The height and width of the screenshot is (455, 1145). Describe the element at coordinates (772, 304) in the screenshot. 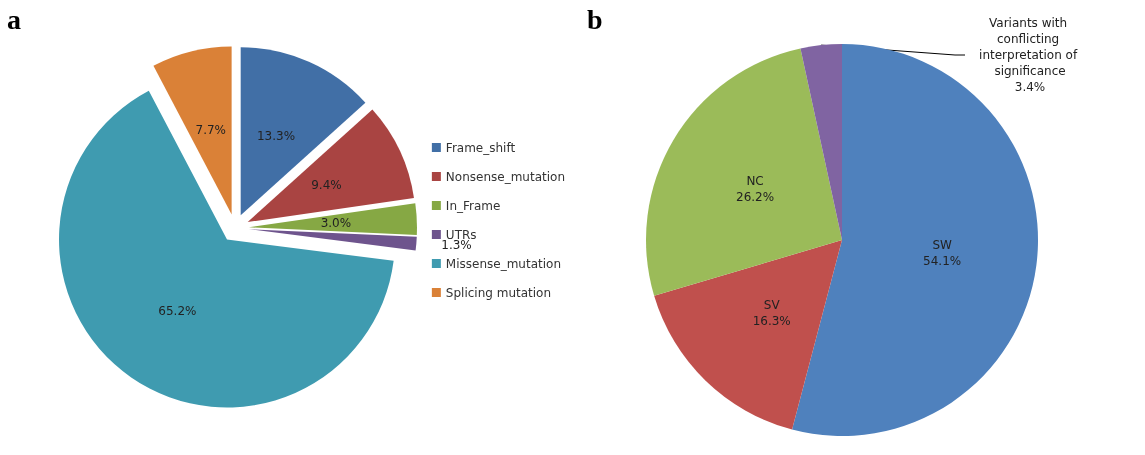

I see `slice-label: SV` at that location.